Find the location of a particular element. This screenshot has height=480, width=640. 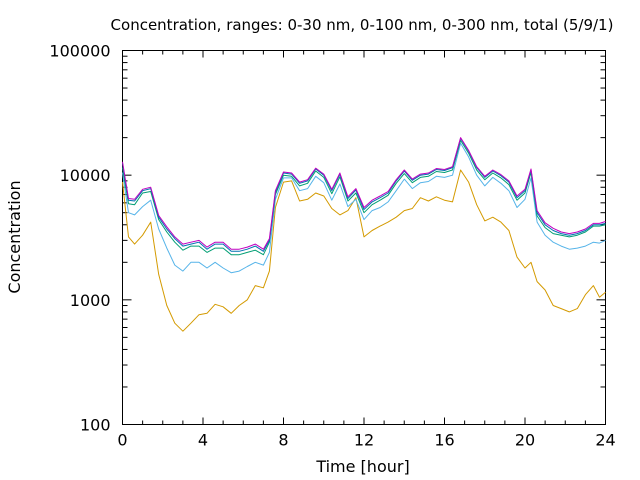

x-tick-label: 12 is located at coordinates (364, 440).